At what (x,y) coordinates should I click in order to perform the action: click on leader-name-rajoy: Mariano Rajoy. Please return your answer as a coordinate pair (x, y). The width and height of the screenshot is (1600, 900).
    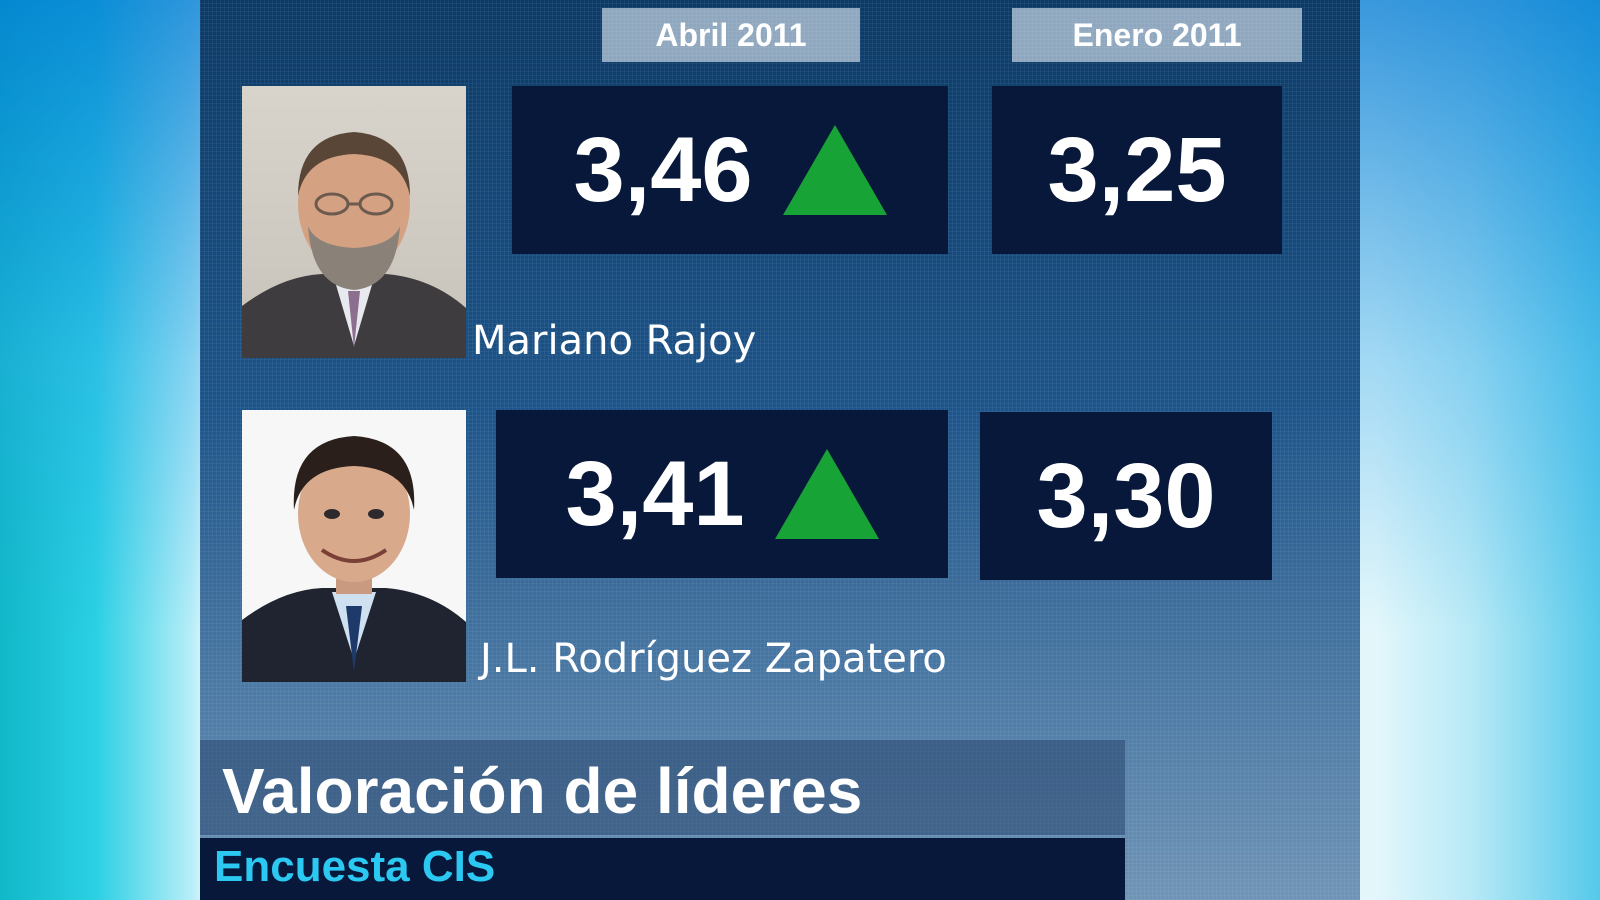
    Looking at the image, I should click on (614, 341).